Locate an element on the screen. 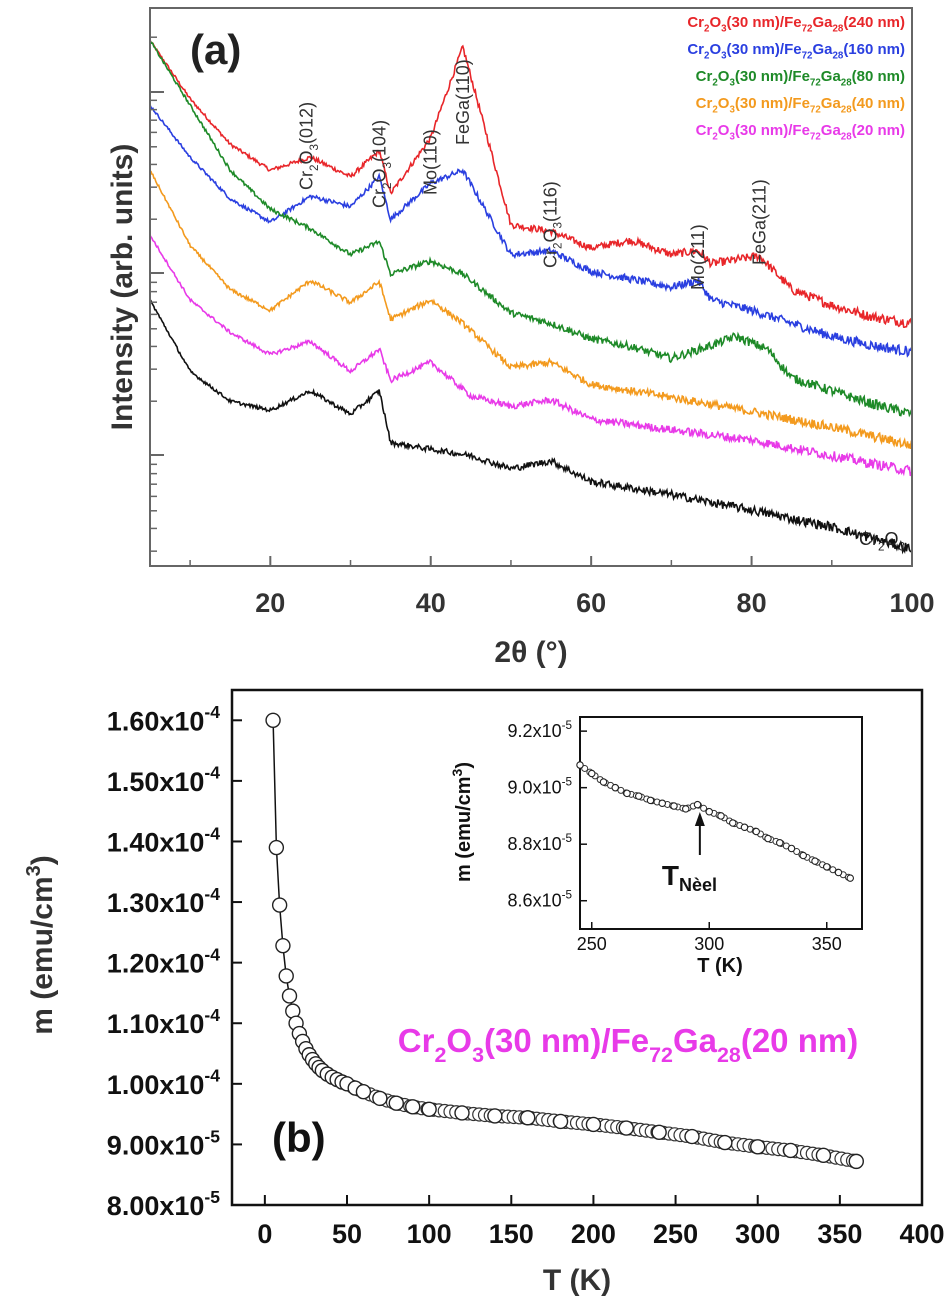  svg-text: 9.0x10⁻⁵ is located at coordinates (540, 787).